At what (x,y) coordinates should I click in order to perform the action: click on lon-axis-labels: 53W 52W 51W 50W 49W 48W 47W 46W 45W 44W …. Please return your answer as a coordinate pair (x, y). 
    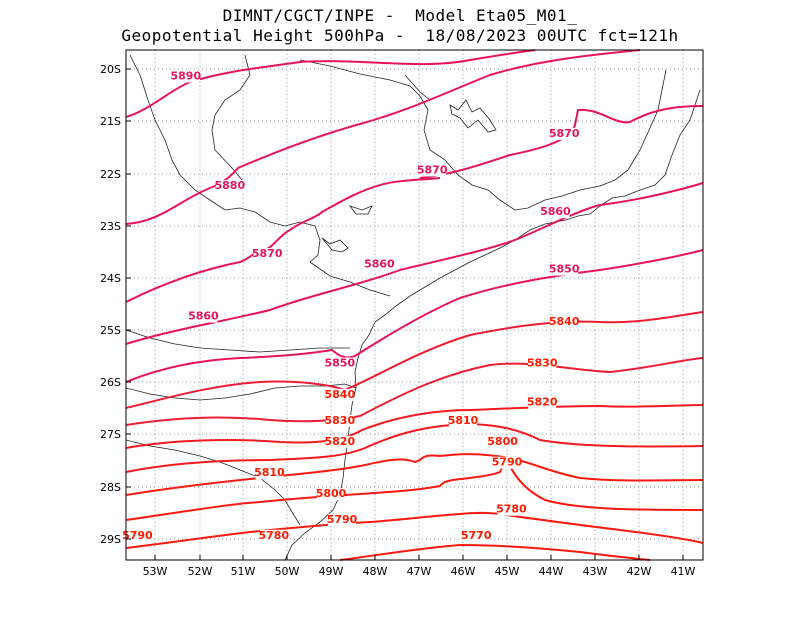
    Looking at the image, I should click on (419, 571).